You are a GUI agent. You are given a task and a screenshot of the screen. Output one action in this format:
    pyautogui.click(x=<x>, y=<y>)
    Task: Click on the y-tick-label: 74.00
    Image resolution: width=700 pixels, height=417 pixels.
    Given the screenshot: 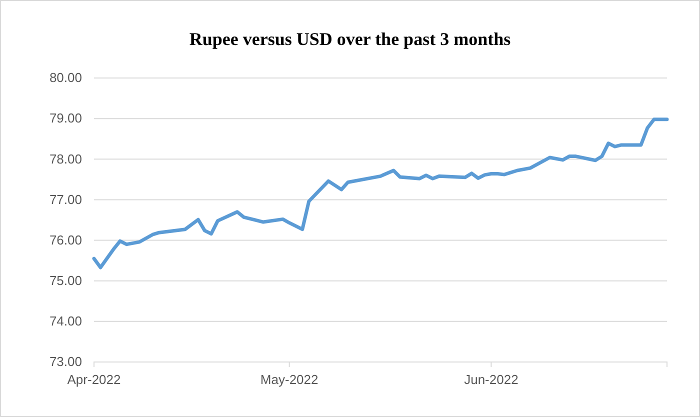 What is the action you would take?
    pyautogui.click(x=65, y=321)
    